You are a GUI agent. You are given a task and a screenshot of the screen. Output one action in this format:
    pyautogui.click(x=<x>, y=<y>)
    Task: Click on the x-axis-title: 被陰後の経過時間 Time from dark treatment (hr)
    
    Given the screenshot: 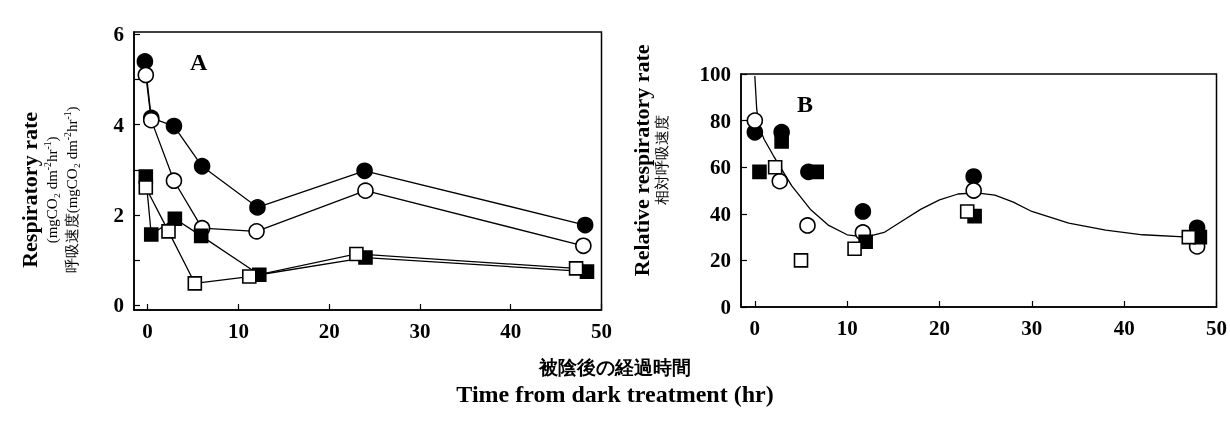 What is the action you would take?
    pyautogui.click(x=615, y=382)
    